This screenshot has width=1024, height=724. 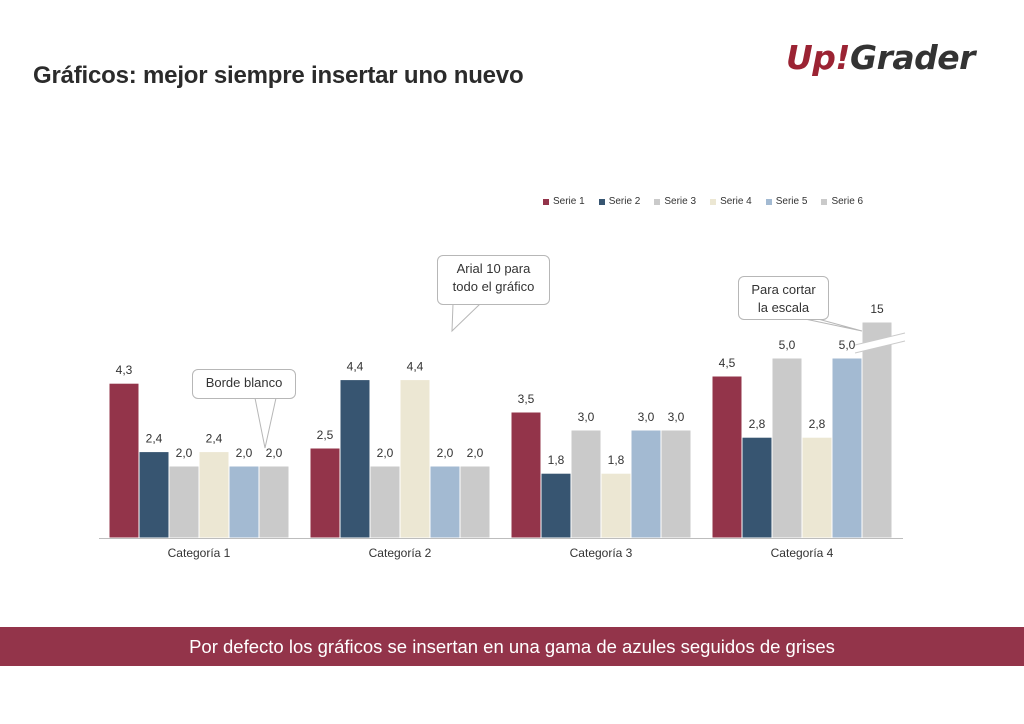 What do you see at coordinates (586, 417) in the screenshot?
I see `data-label-3-3: 3,0` at bounding box center [586, 417].